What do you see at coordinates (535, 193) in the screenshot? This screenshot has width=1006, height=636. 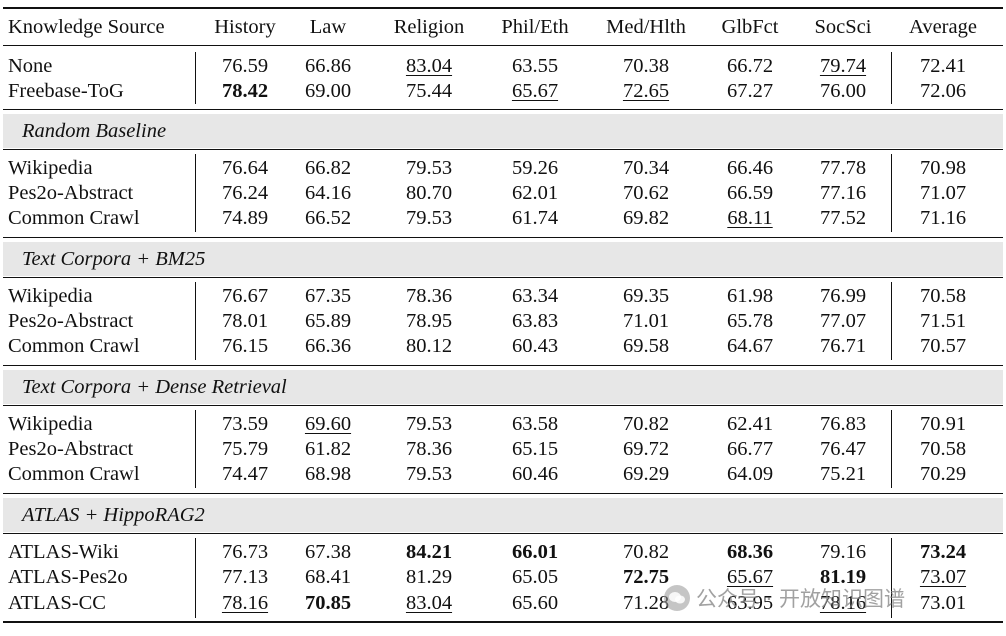 I see `table-cell: 62.01` at bounding box center [535, 193].